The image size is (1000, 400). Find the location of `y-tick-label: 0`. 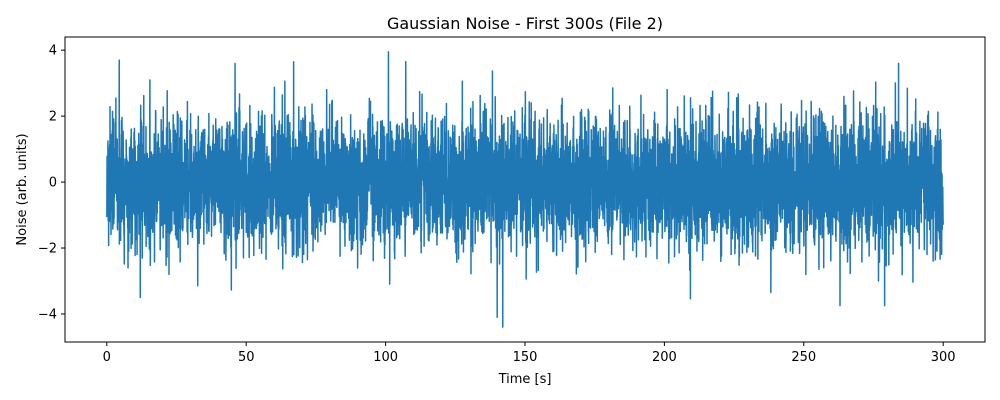

y-tick-label: 0 is located at coordinates (53, 183).